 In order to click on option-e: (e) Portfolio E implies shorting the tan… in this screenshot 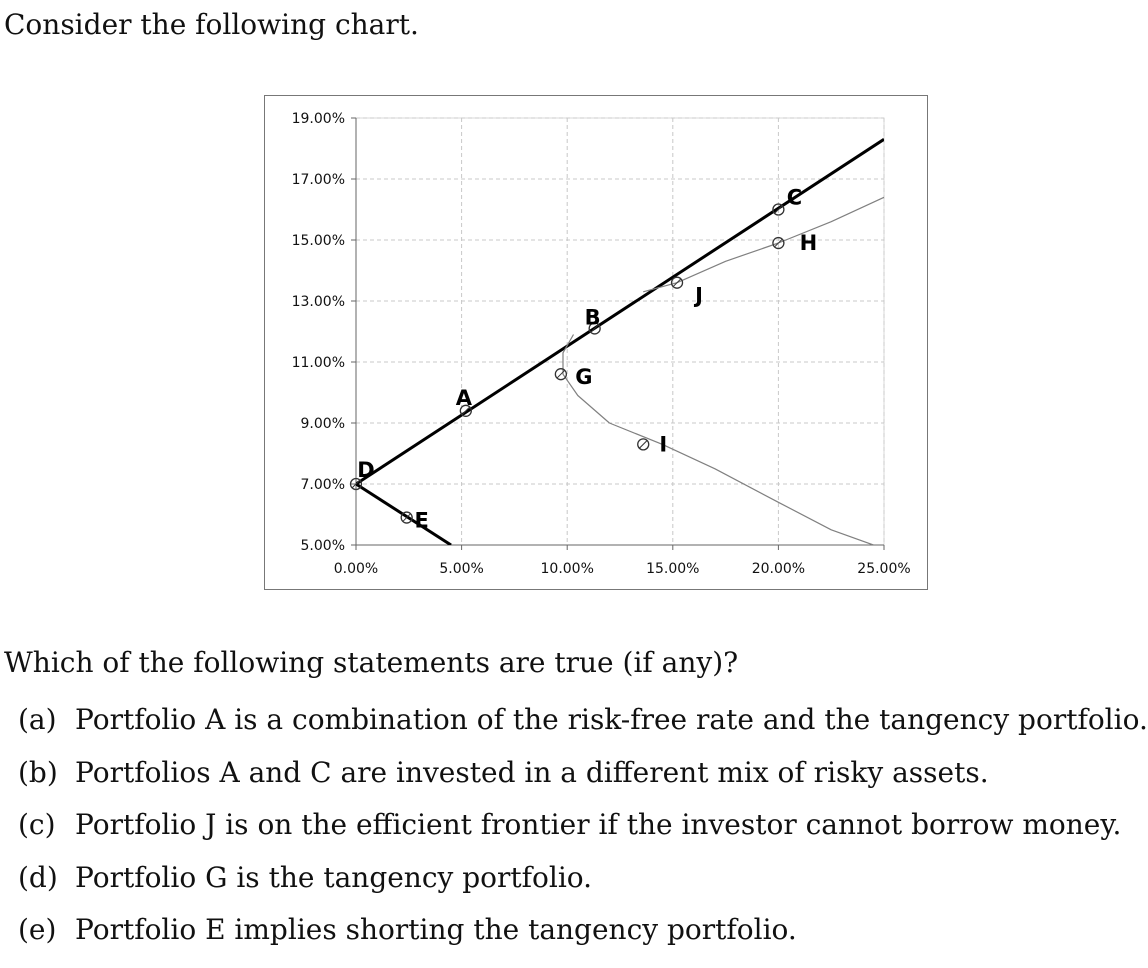, I will do `click(583, 939)`.